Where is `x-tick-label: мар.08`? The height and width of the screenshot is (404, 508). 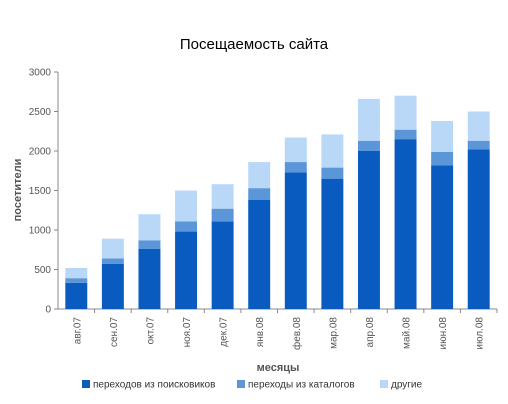
x-tick-label: мар.08 is located at coordinates (333, 333).